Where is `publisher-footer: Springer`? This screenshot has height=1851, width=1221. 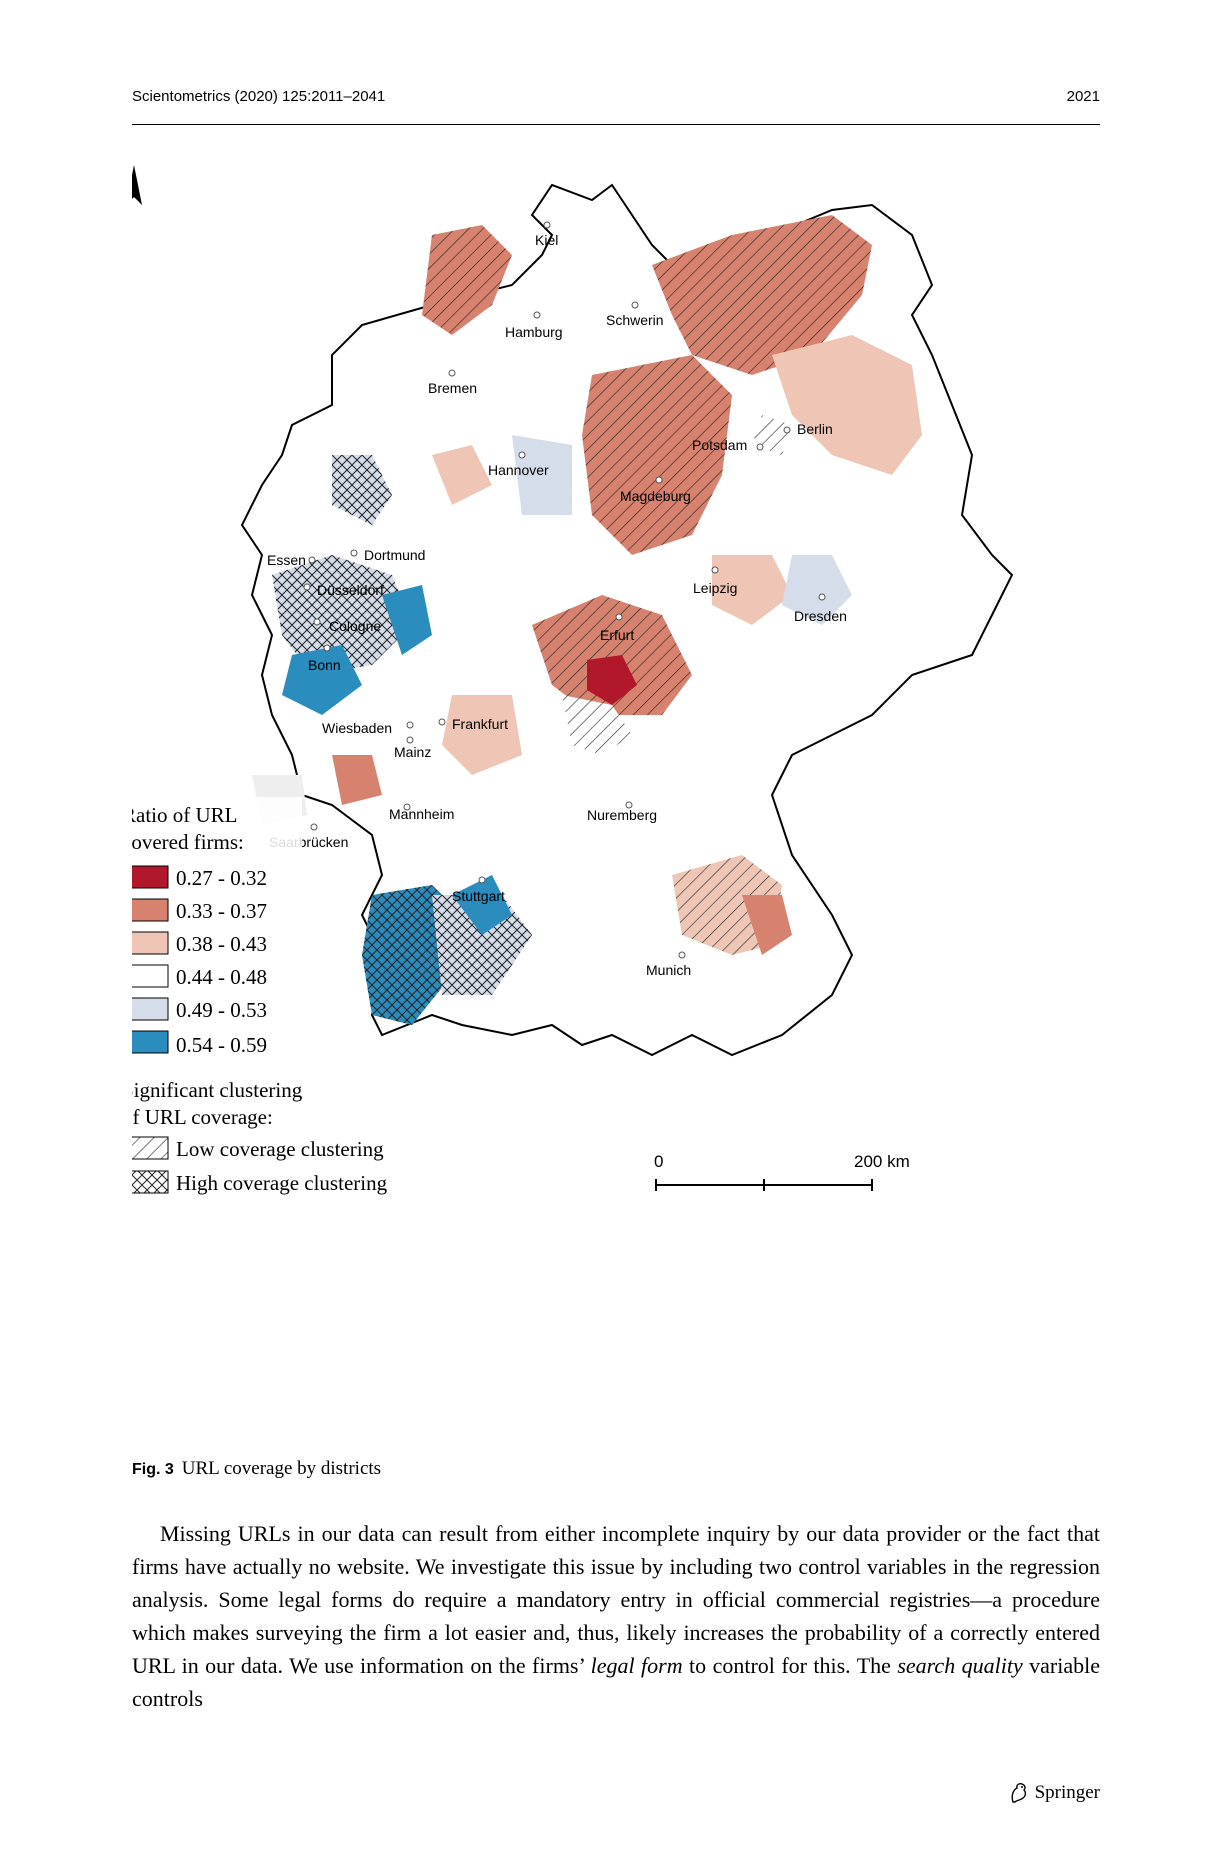 publisher-footer: Springer is located at coordinates (1054, 1793).